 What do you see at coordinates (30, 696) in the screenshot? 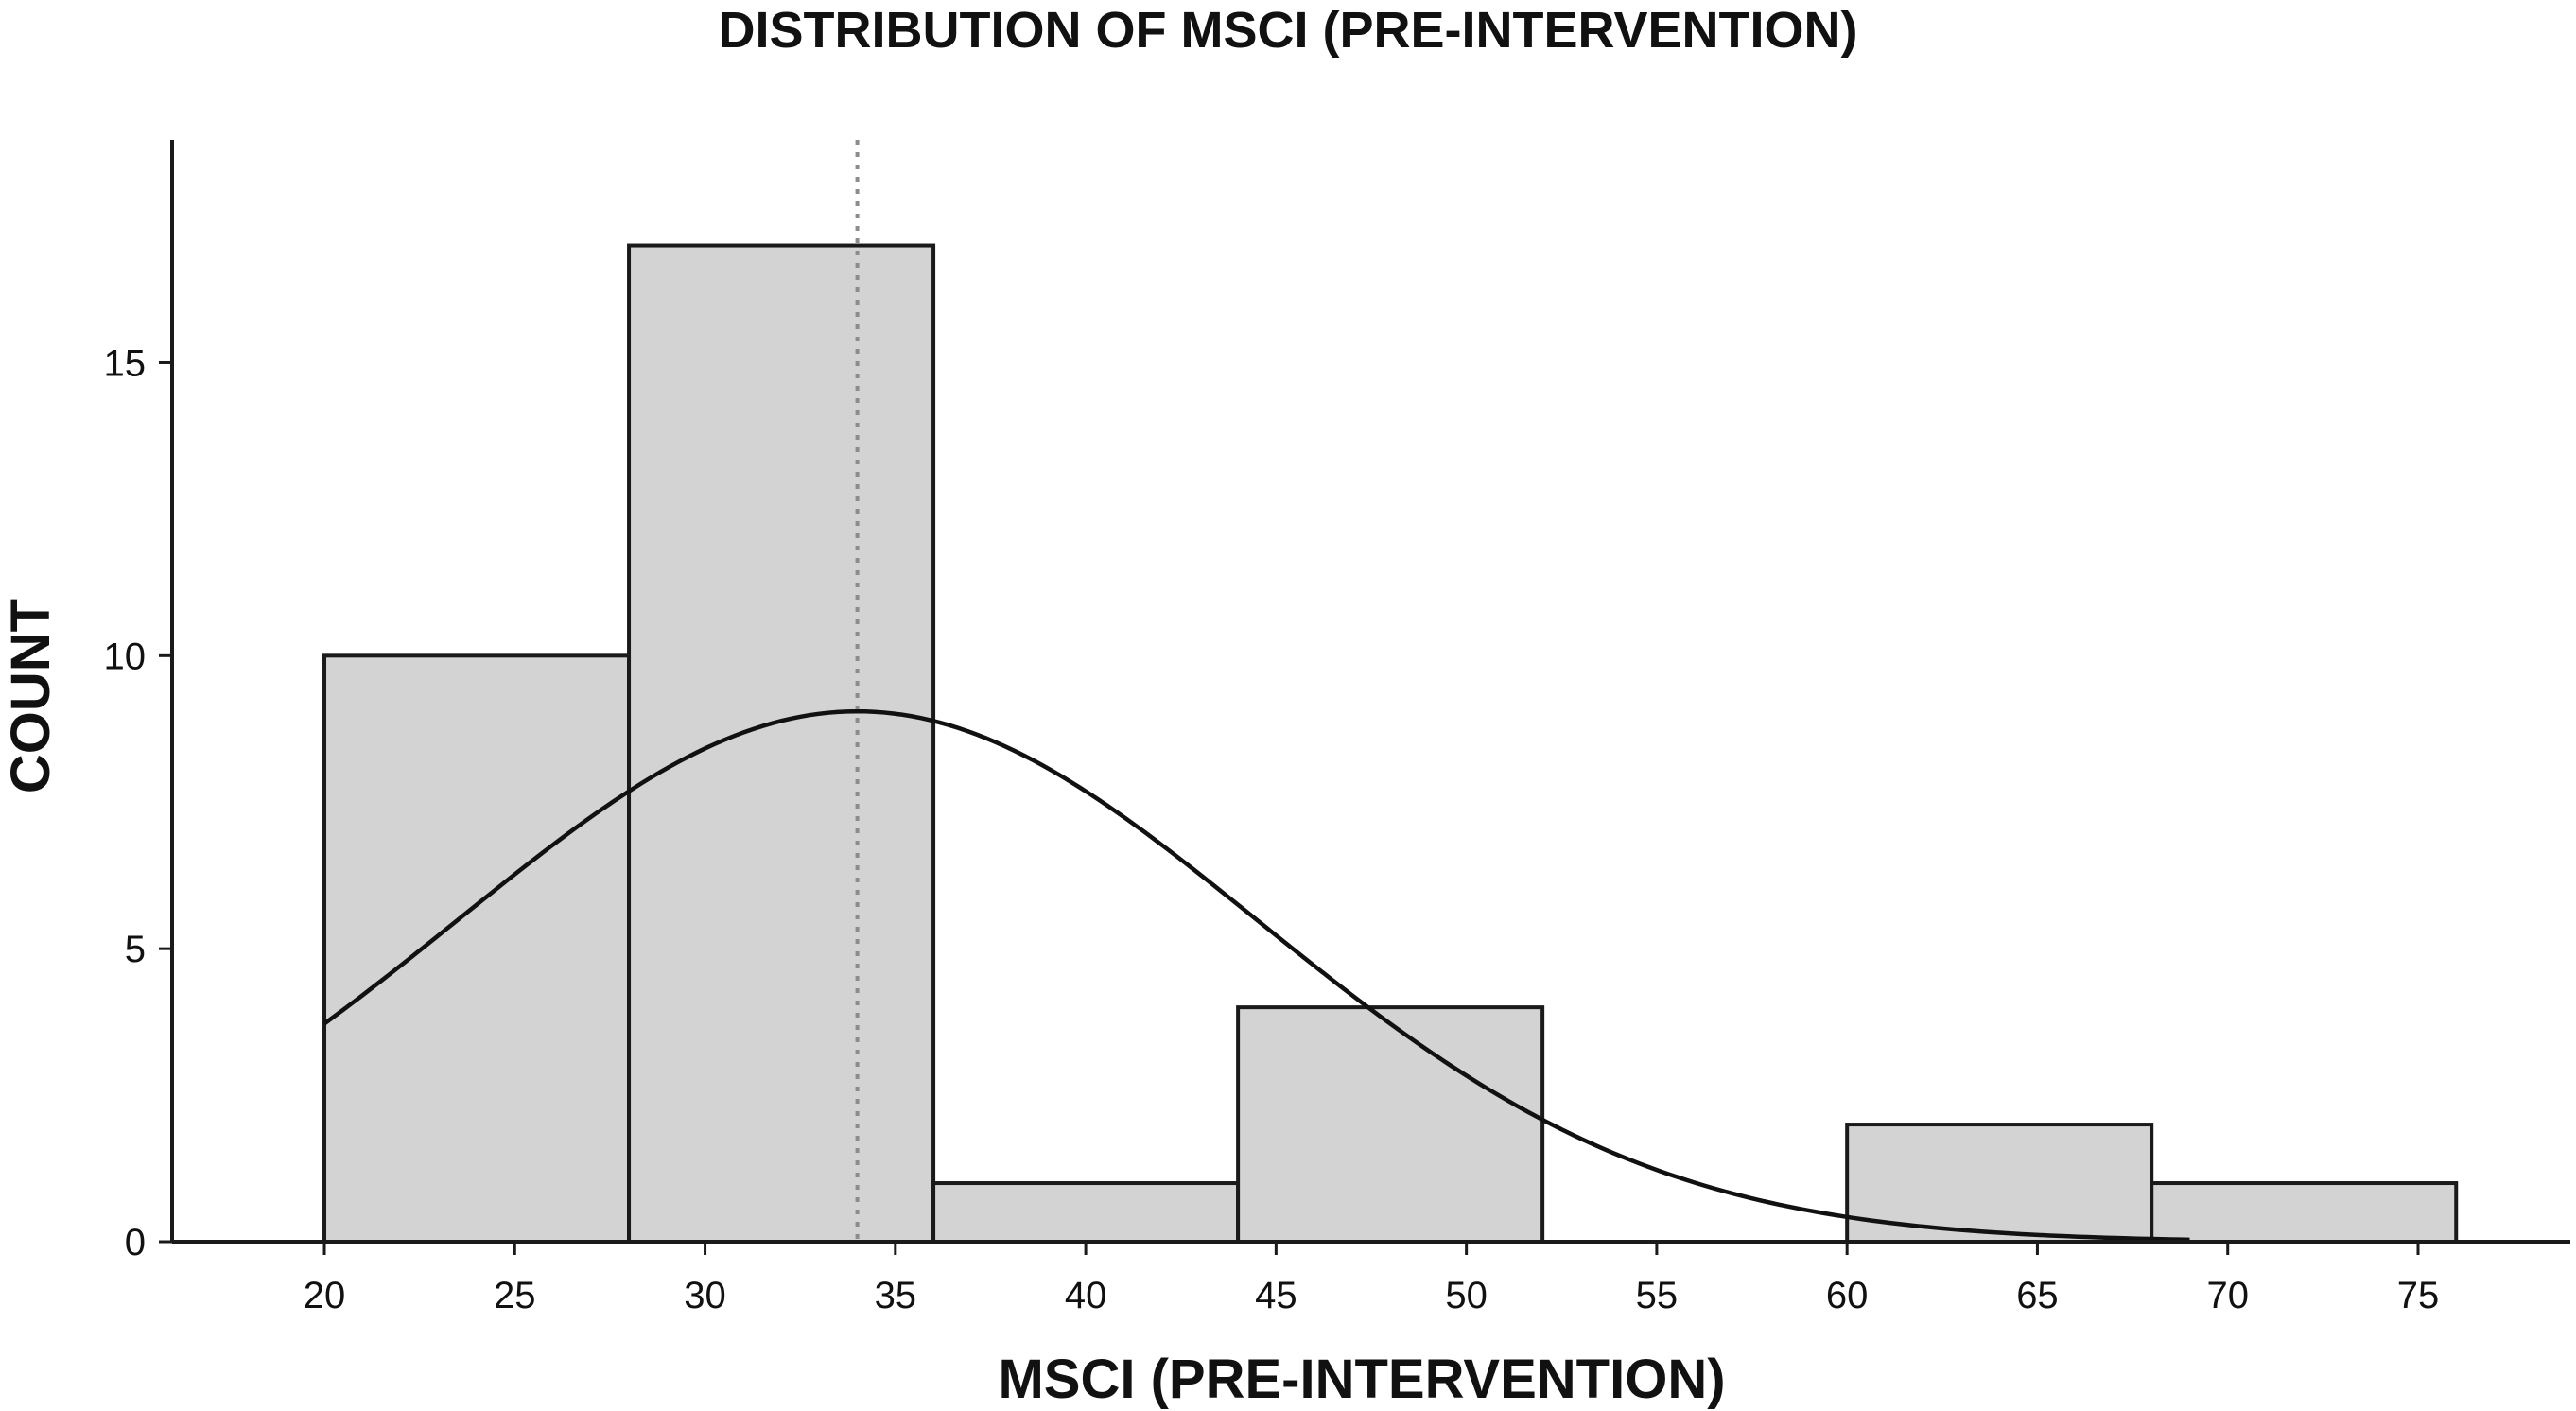
I see `y-axis-title: COUNT` at bounding box center [30, 696].